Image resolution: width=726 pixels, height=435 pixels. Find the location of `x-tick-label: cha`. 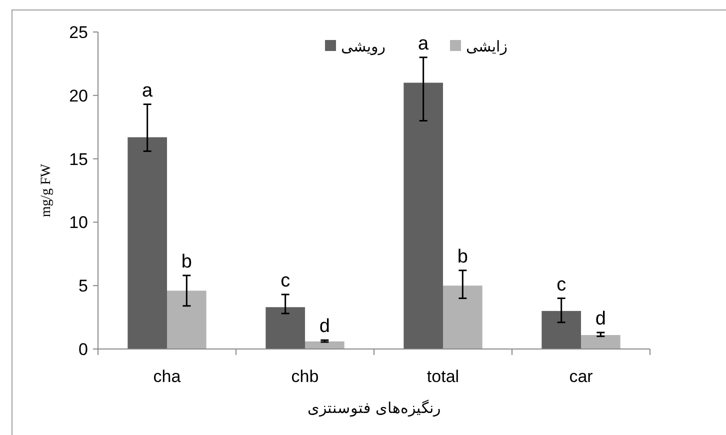

x-tick-label: cha is located at coordinates (167, 376).